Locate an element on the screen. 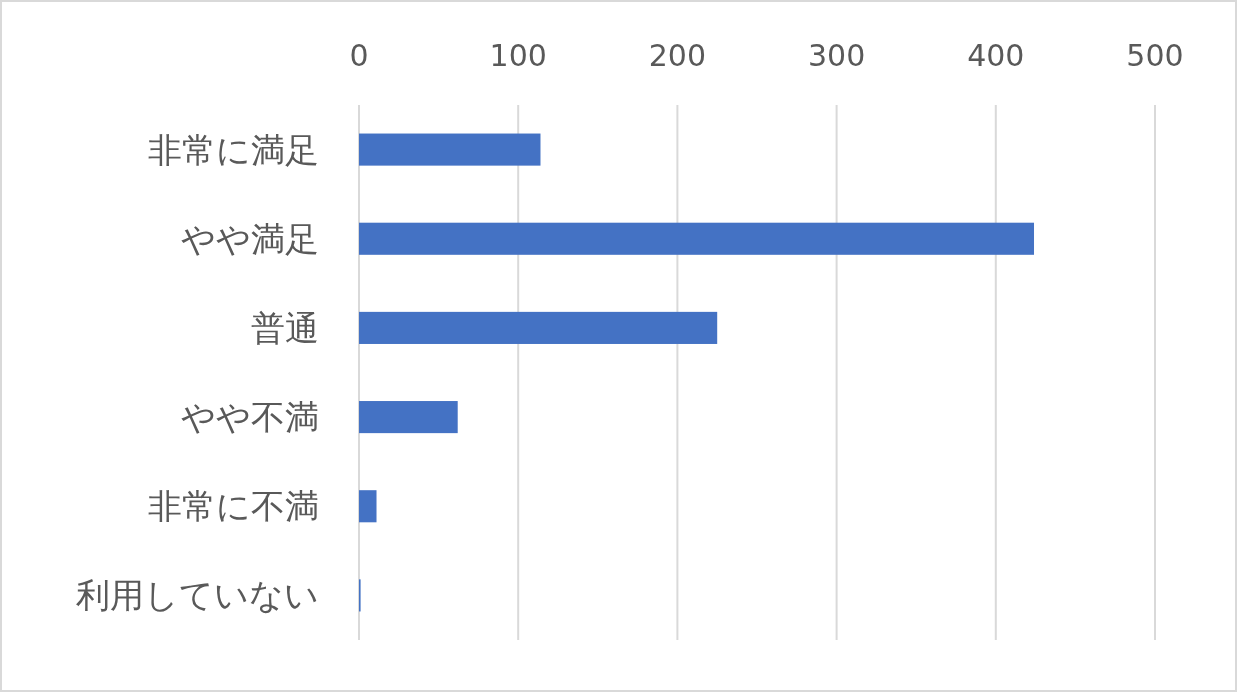 Image resolution: width=1237 pixels, height=692 pixels. x-tick-label: 0 is located at coordinates (359, 55).